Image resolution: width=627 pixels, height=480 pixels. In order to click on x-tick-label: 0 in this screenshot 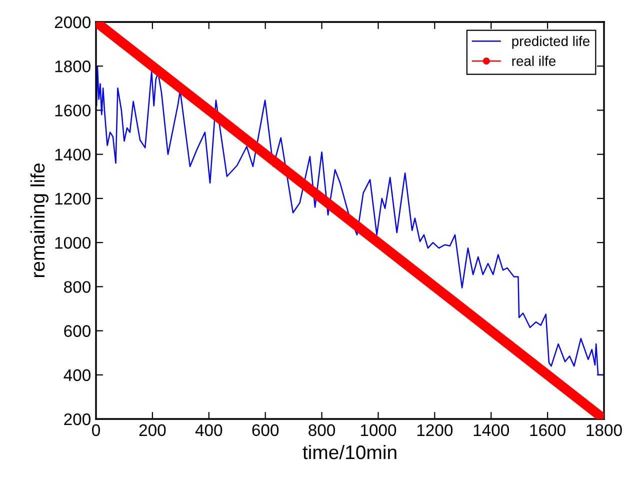, I will do `click(96, 430)`.